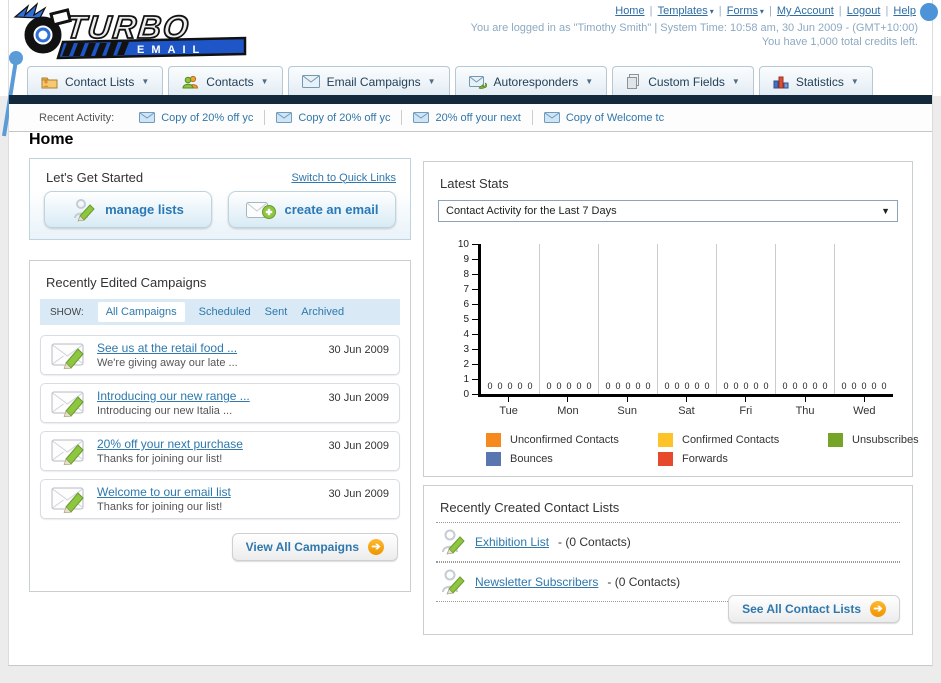 This screenshot has height=683, width=941. Describe the element at coordinates (815, 81) in the screenshot. I see `nav-tab-statistics: Statistics ▼` at that location.